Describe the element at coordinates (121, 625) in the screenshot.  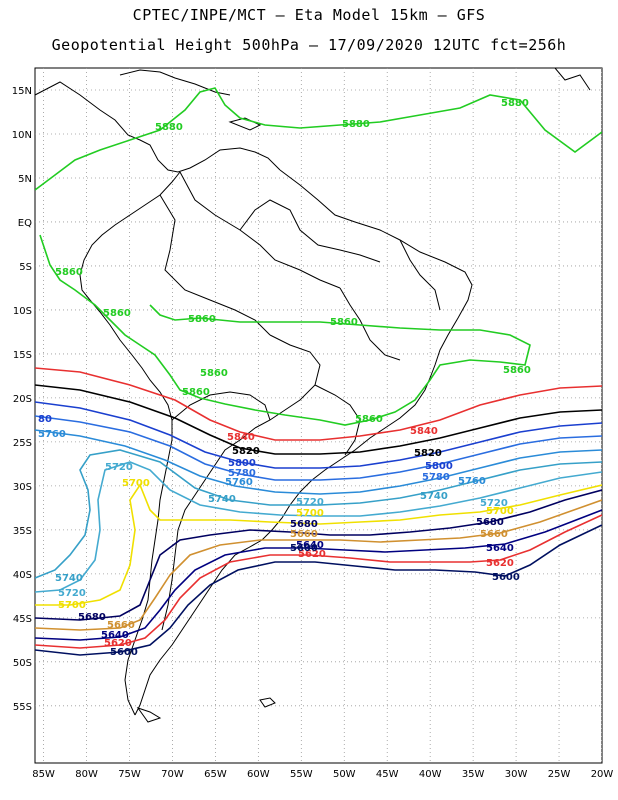
I see `label-5660-c: 5660` at that location.